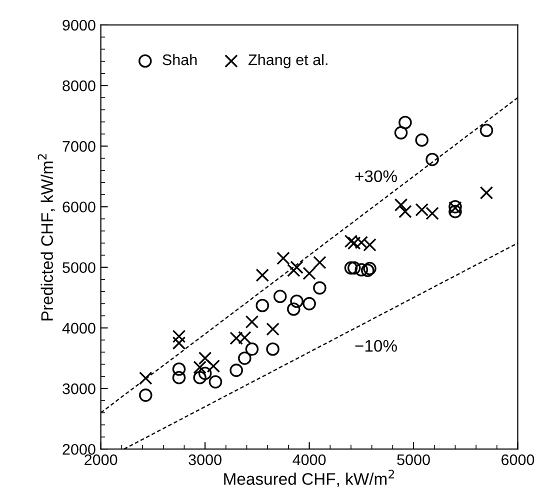  What do you see at coordinates (79, 328) in the screenshot?
I see `y-tick-label: 4000` at bounding box center [79, 328].